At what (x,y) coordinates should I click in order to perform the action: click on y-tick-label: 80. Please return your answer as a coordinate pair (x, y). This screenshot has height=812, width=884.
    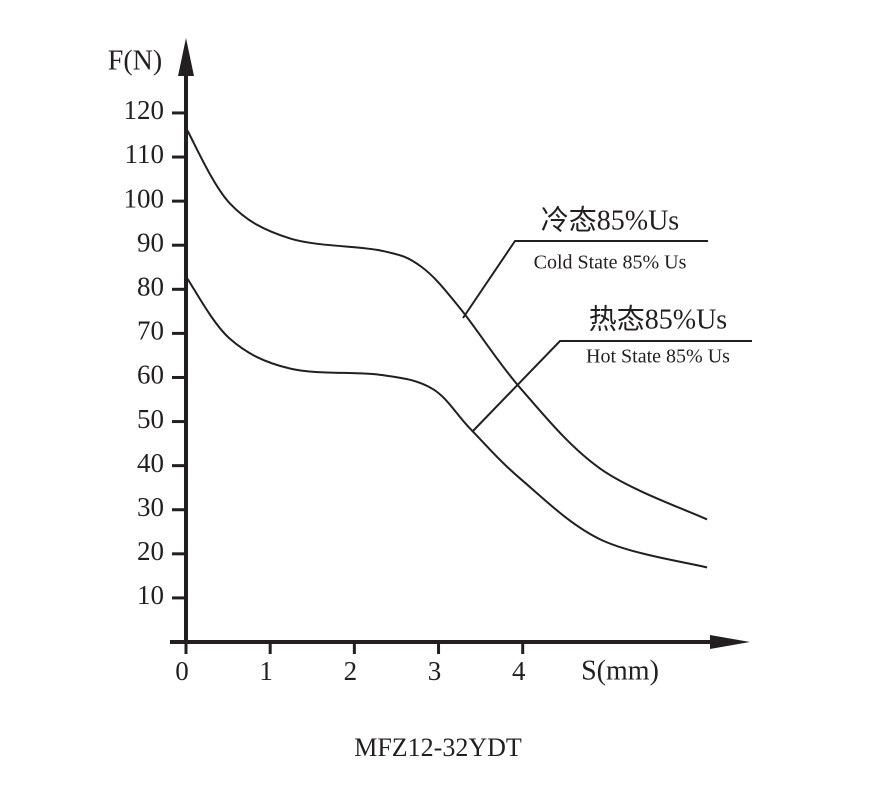
    Looking at the image, I should click on (150, 287).